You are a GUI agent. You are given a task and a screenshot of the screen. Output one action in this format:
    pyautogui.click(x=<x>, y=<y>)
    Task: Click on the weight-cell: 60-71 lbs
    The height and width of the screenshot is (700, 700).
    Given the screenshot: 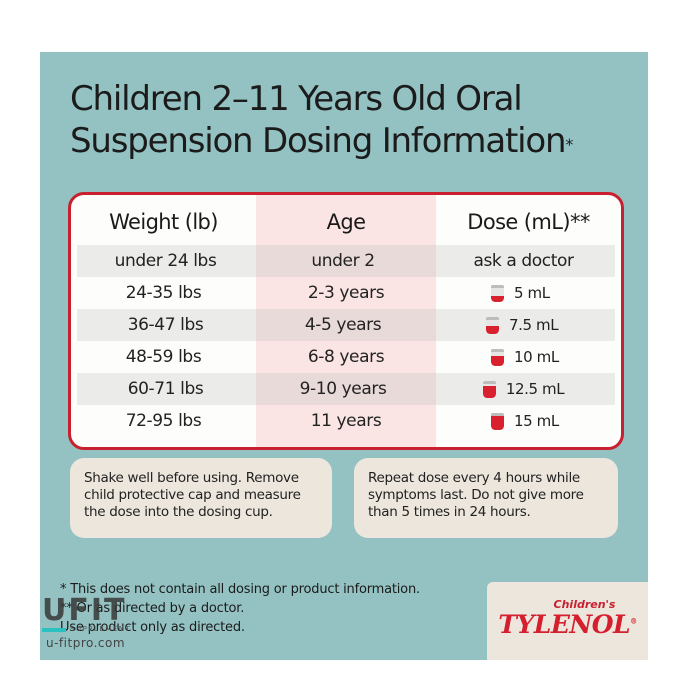 What is the action you would take?
    pyautogui.click(x=165, y=389)
    